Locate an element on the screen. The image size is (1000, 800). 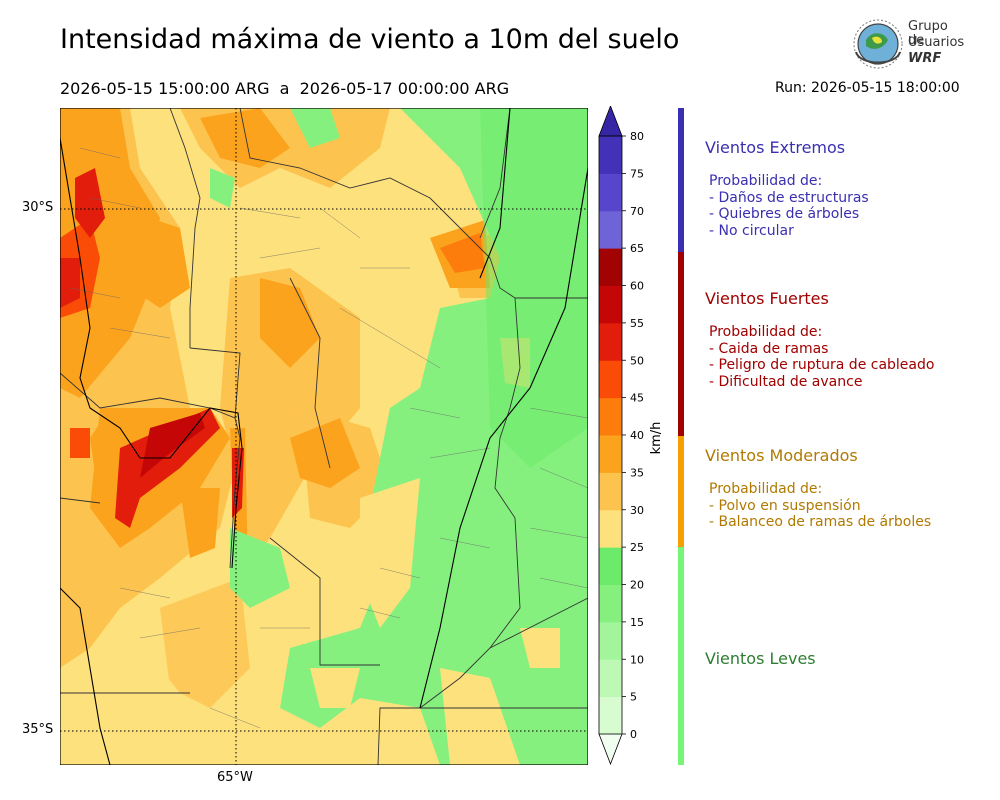
category-line: - Daños de estructuras is located at coordinates (789, 197).